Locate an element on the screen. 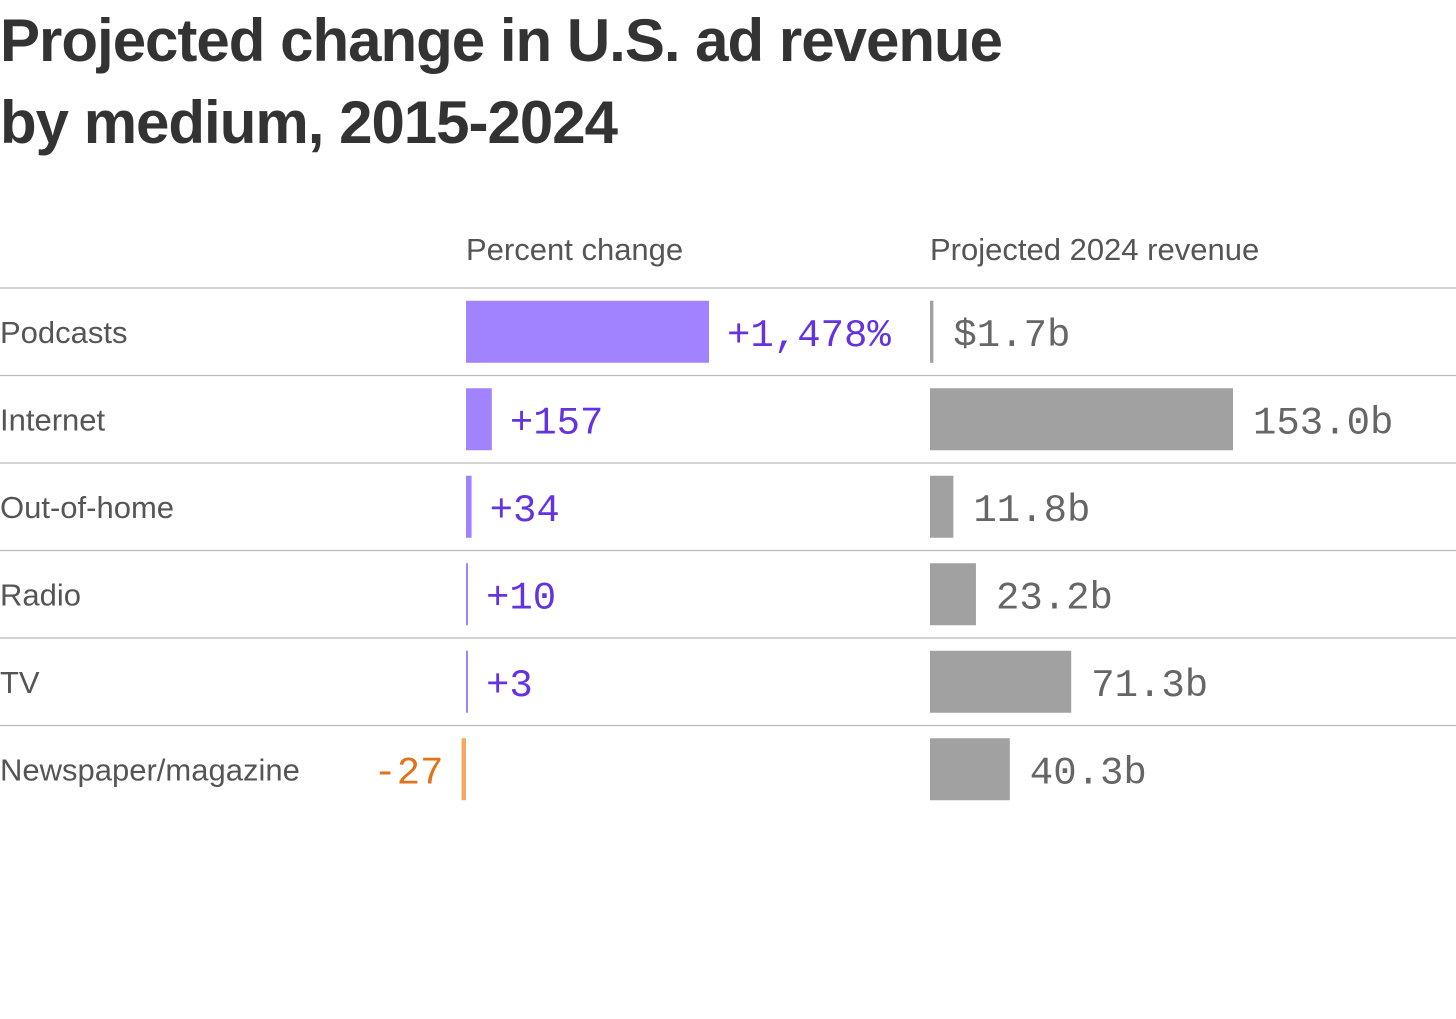 This screenshot has width=1456, height=1019. percent-change-header: Percent change is located at coordinates (575, 249).